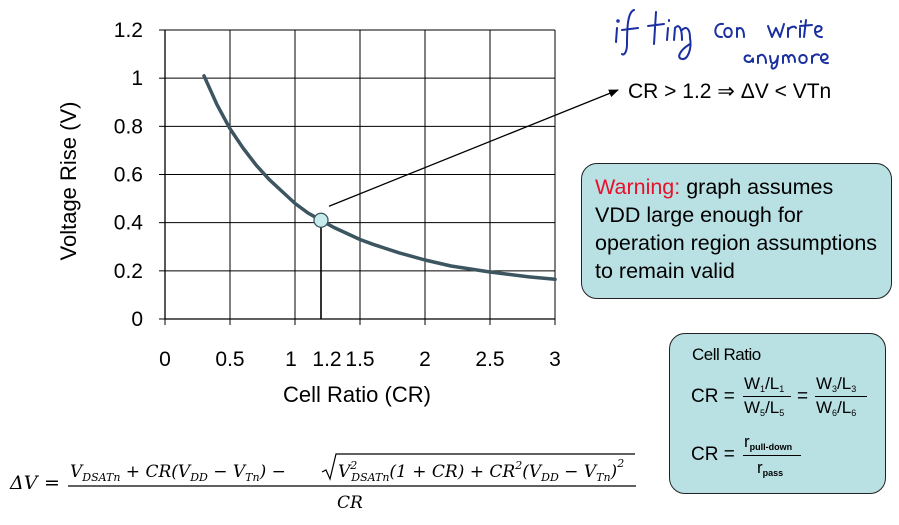  What do you see at coordinates (726, 354) in the screenshot?
I see `cell-ratio-title: Cell Ratio` at bounding box center [726, 354].